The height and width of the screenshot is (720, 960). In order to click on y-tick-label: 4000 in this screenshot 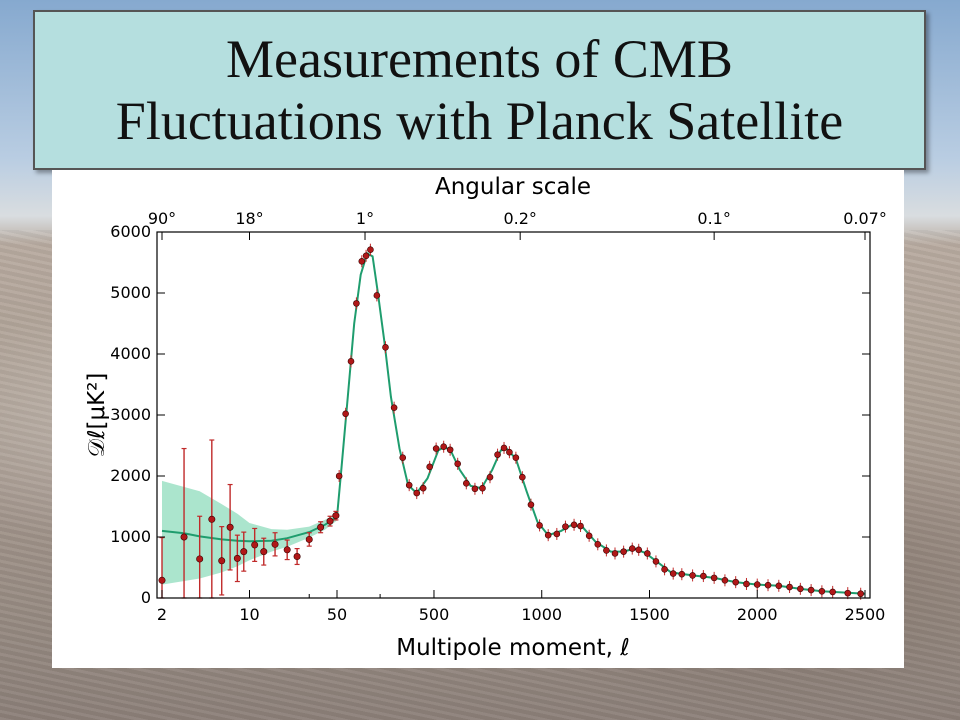, I will do `click(130, 353)`.